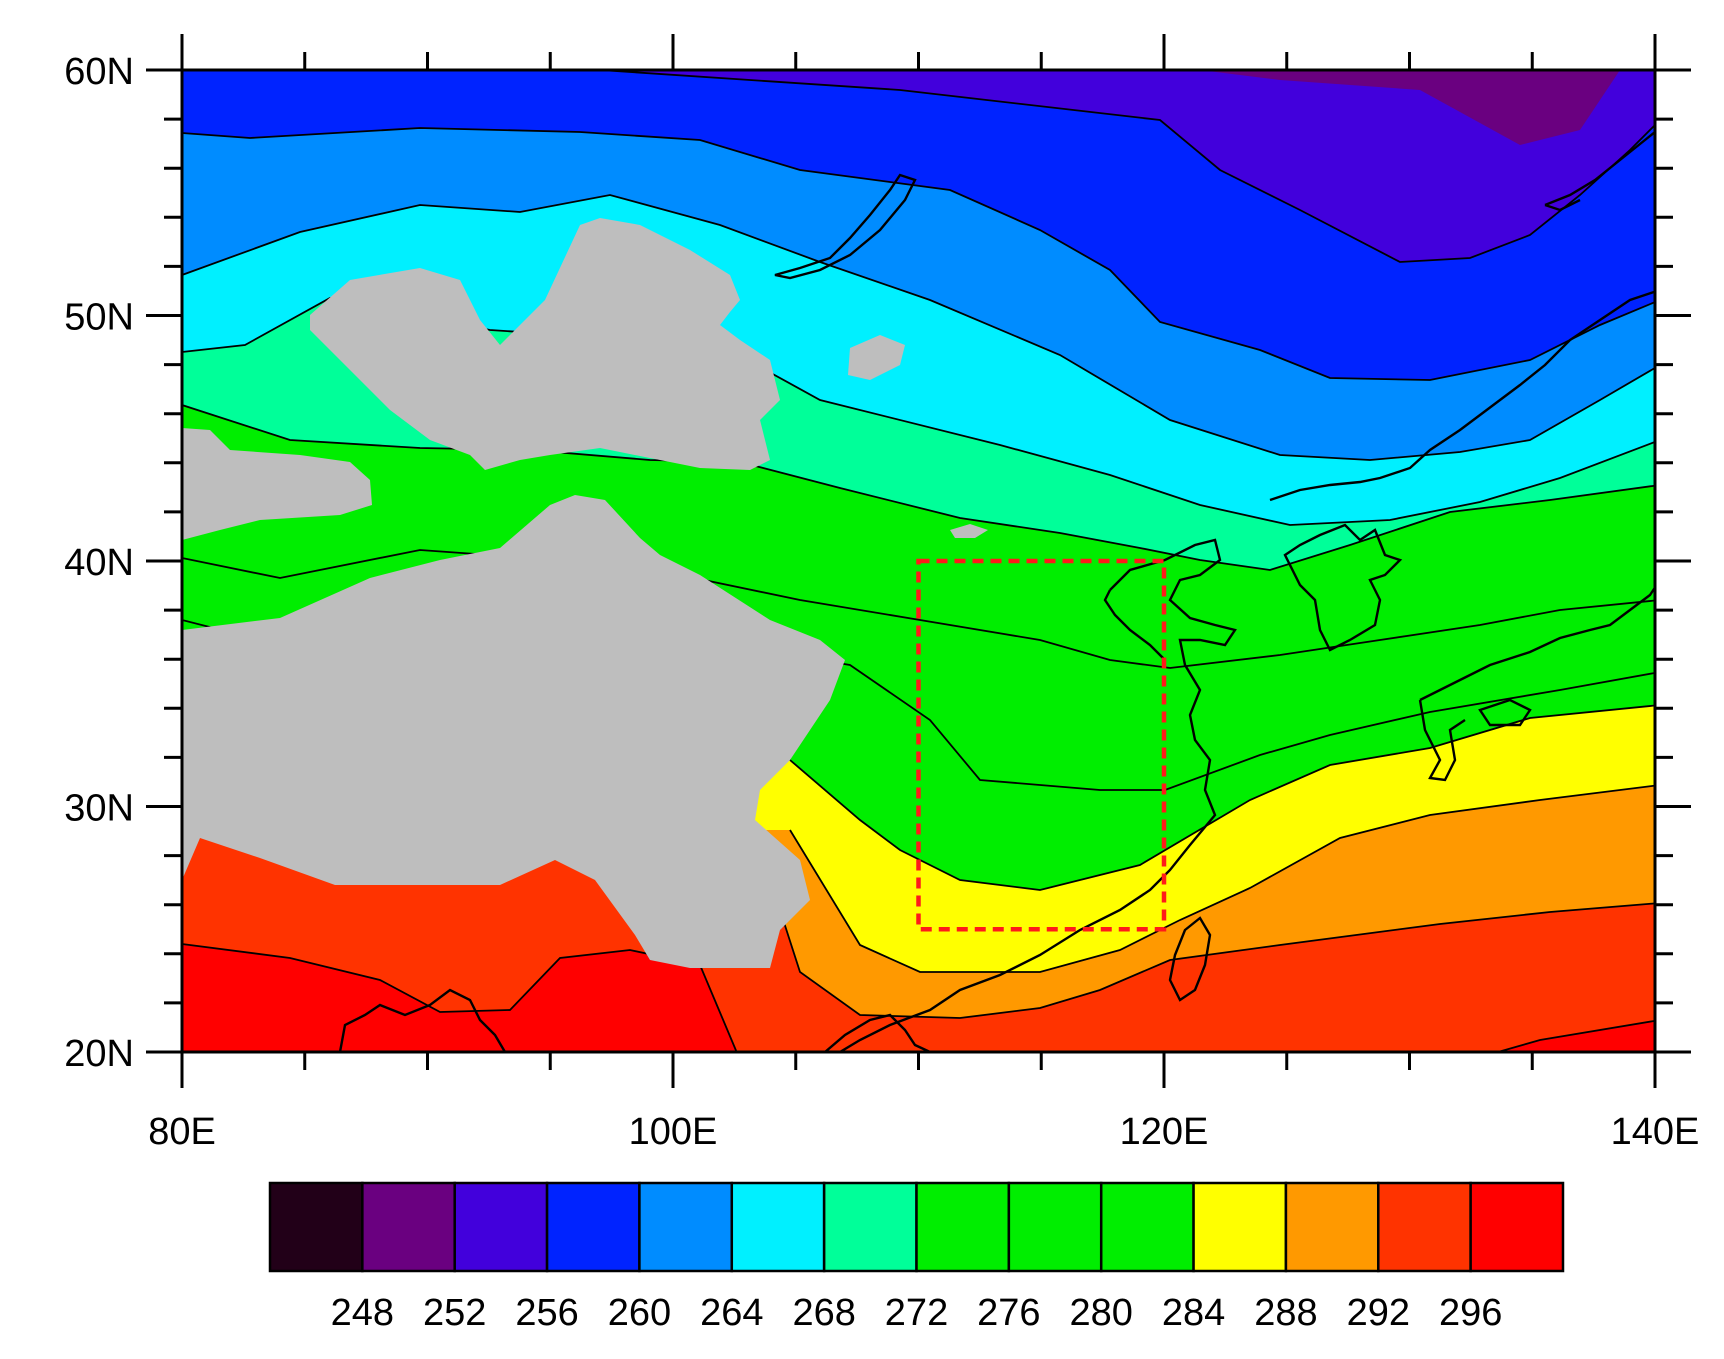 The width and height of the screenshot is (1724, 1359). What do you see at coordinates (1101, 1313) in the screenshot?
I see `colorbar-label: 280` at bounding box center [1101, 1313].